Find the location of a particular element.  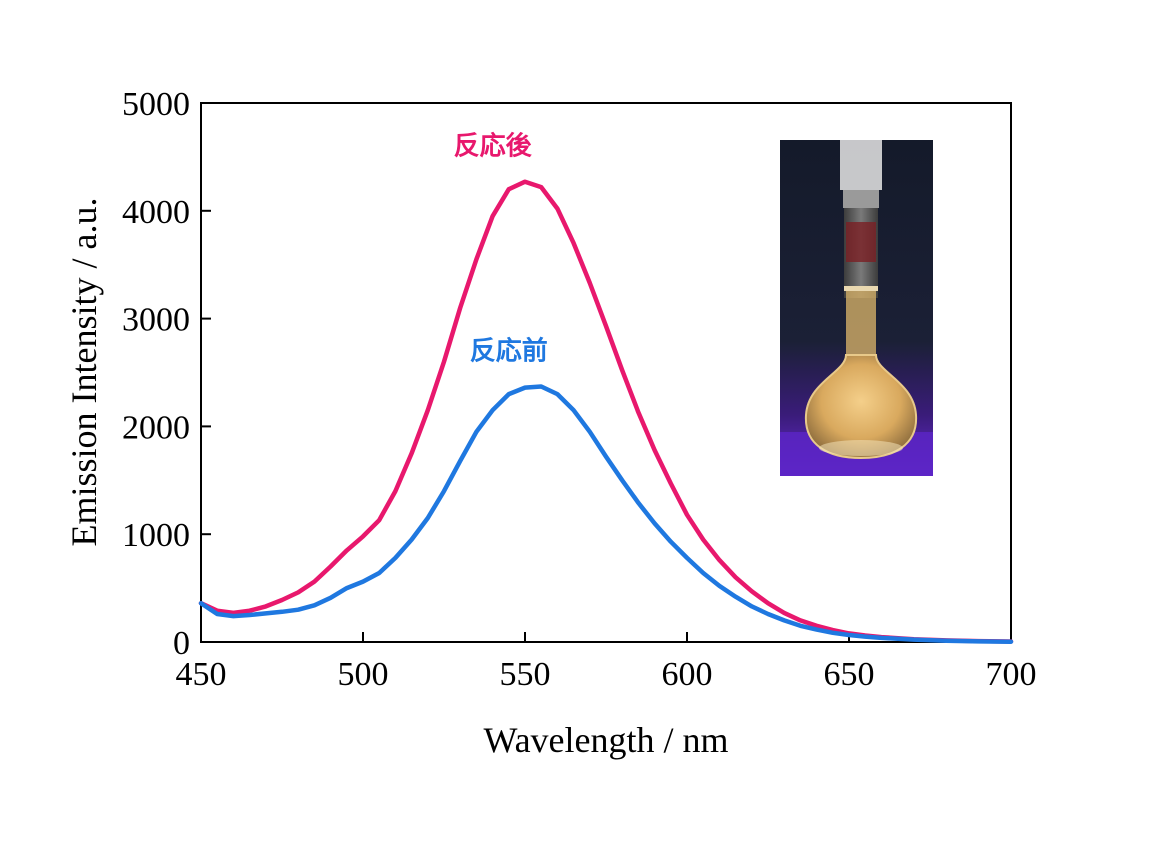

y-tick-labels: 0 1000 2000 3000 4000 5000 is located at coordinates (156, 374).